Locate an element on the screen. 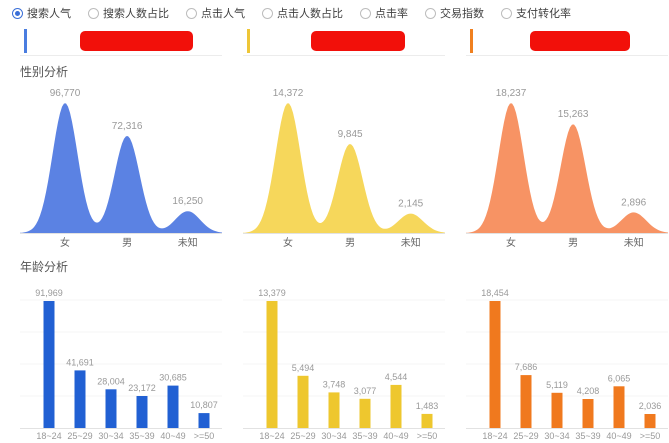 The image size is (669, 443). metric-option-payment-conversion: 支付转化率 is located at coordinates (536, 13).